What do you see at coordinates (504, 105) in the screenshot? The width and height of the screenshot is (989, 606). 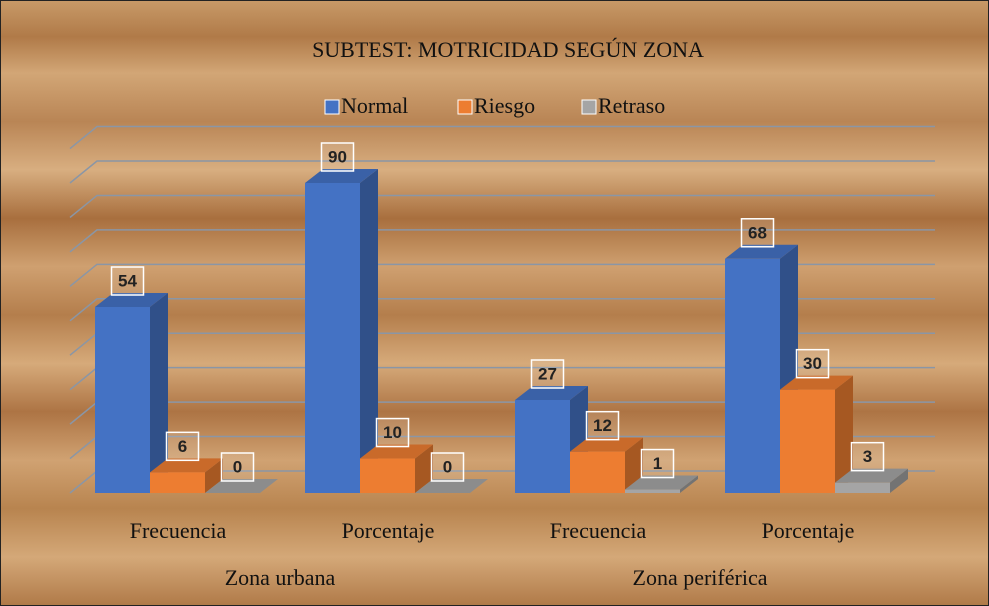 I see `legend-label: Riesgo` at bounding box center [504, 105].